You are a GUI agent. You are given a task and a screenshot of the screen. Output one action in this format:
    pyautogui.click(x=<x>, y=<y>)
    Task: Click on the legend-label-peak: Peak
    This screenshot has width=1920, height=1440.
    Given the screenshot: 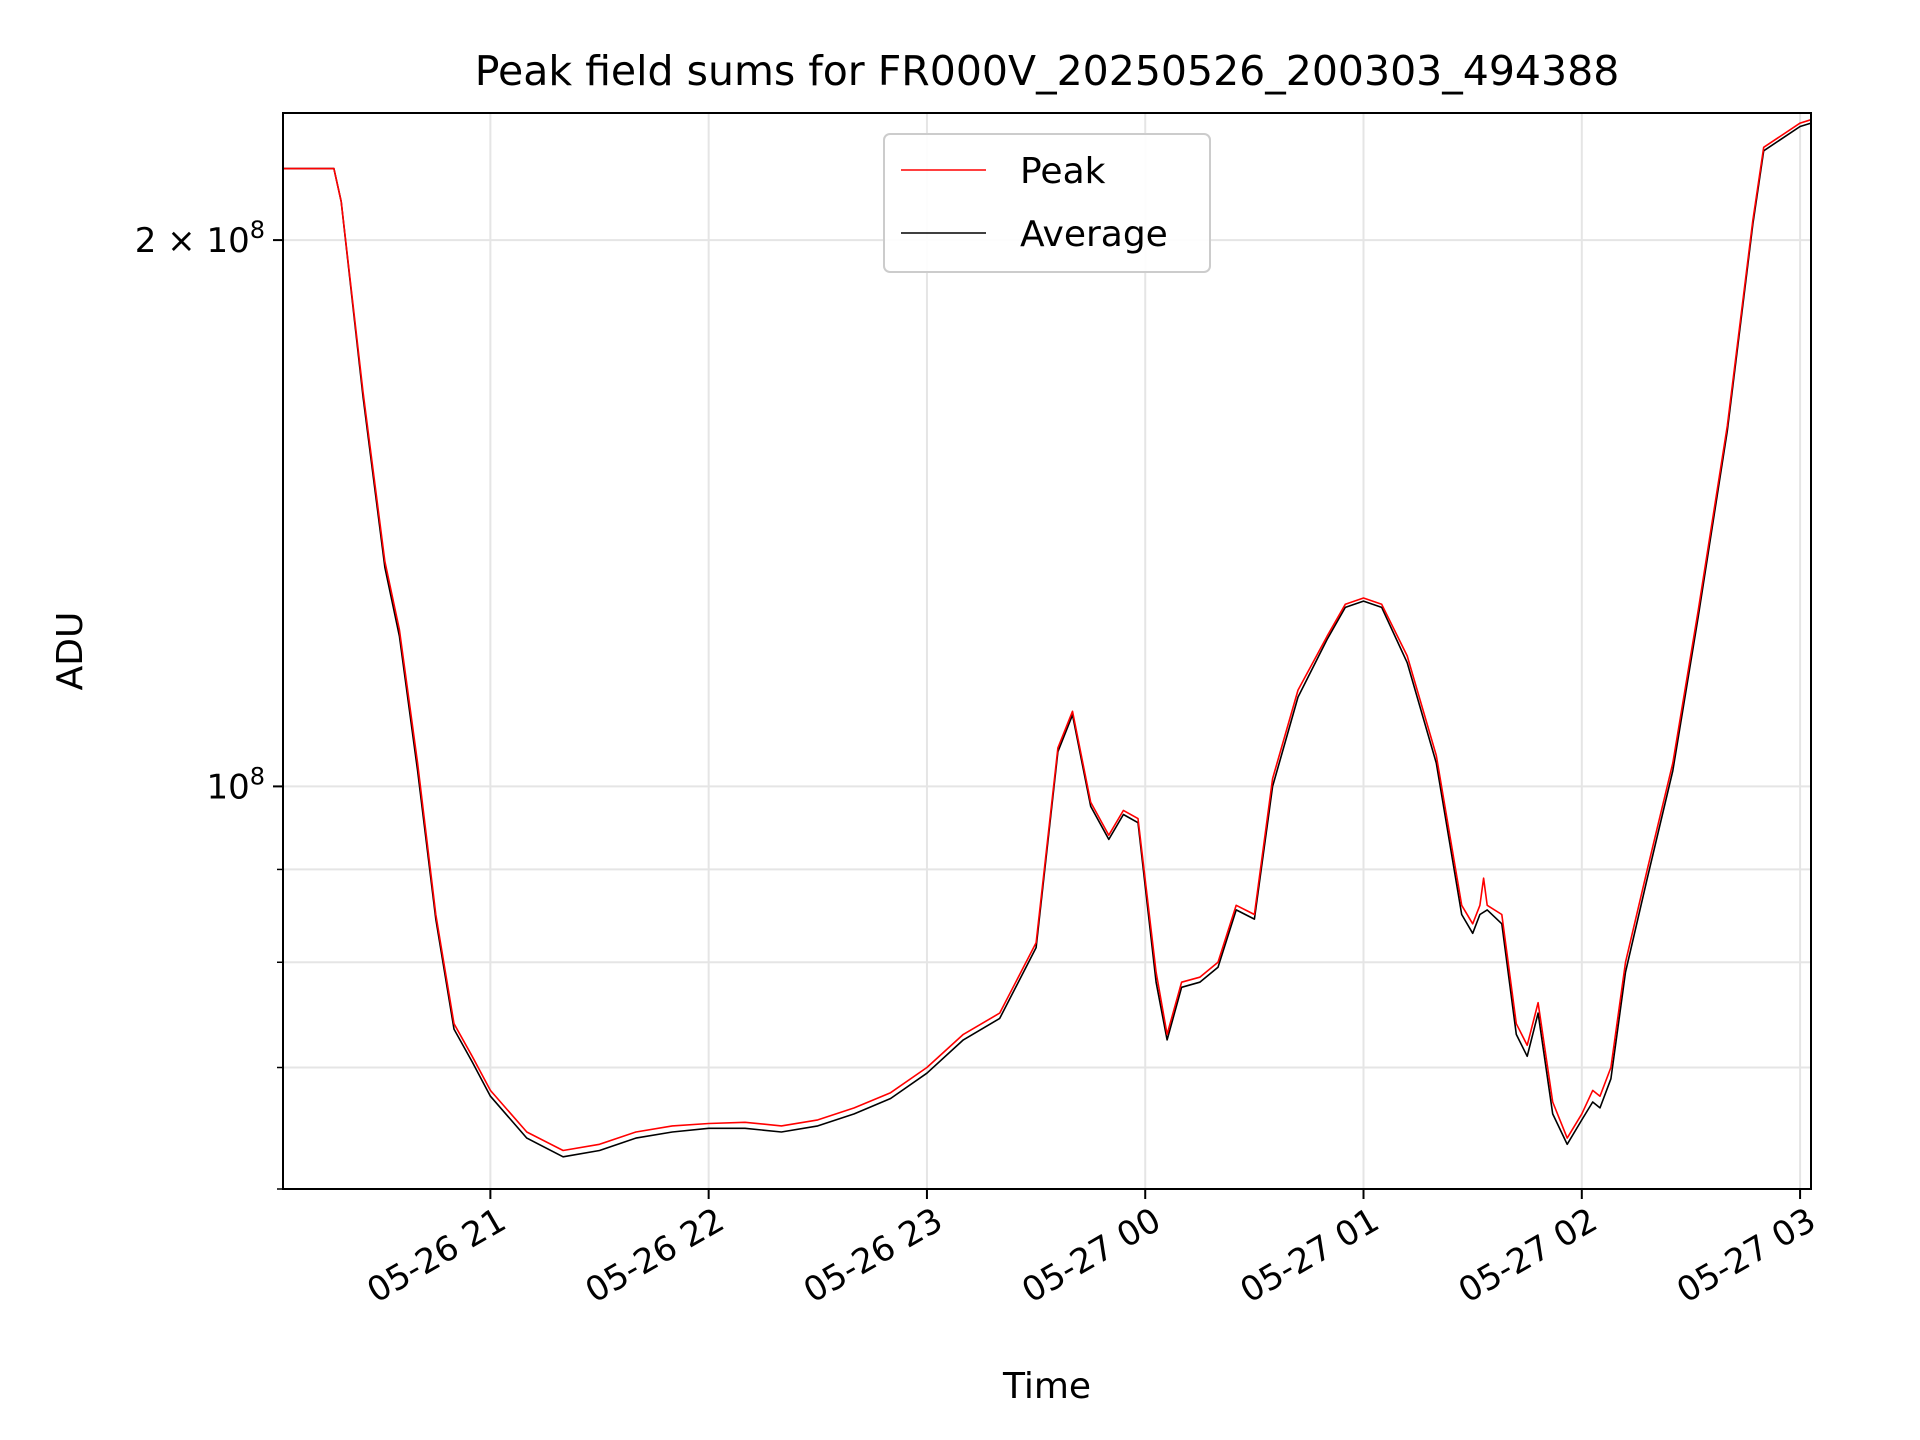 What is the action you would take?
    pyautogui.click(x=1063, y=171)
    